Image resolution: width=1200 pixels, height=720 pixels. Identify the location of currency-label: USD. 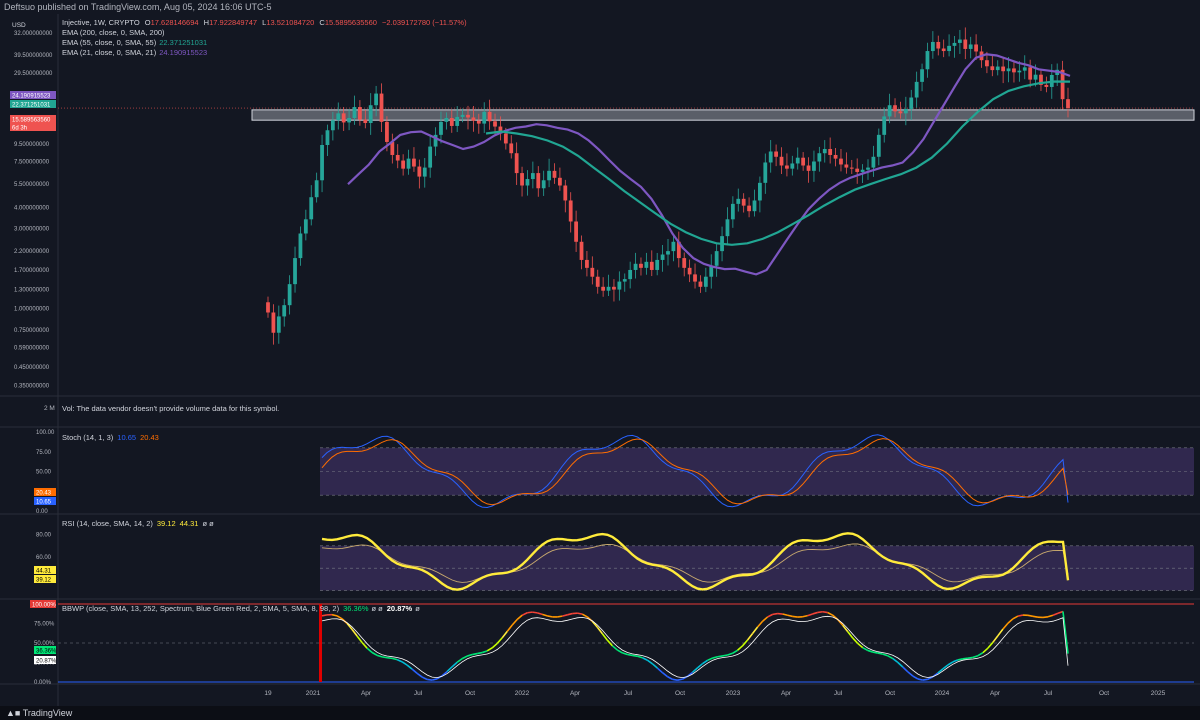
(19, 25).